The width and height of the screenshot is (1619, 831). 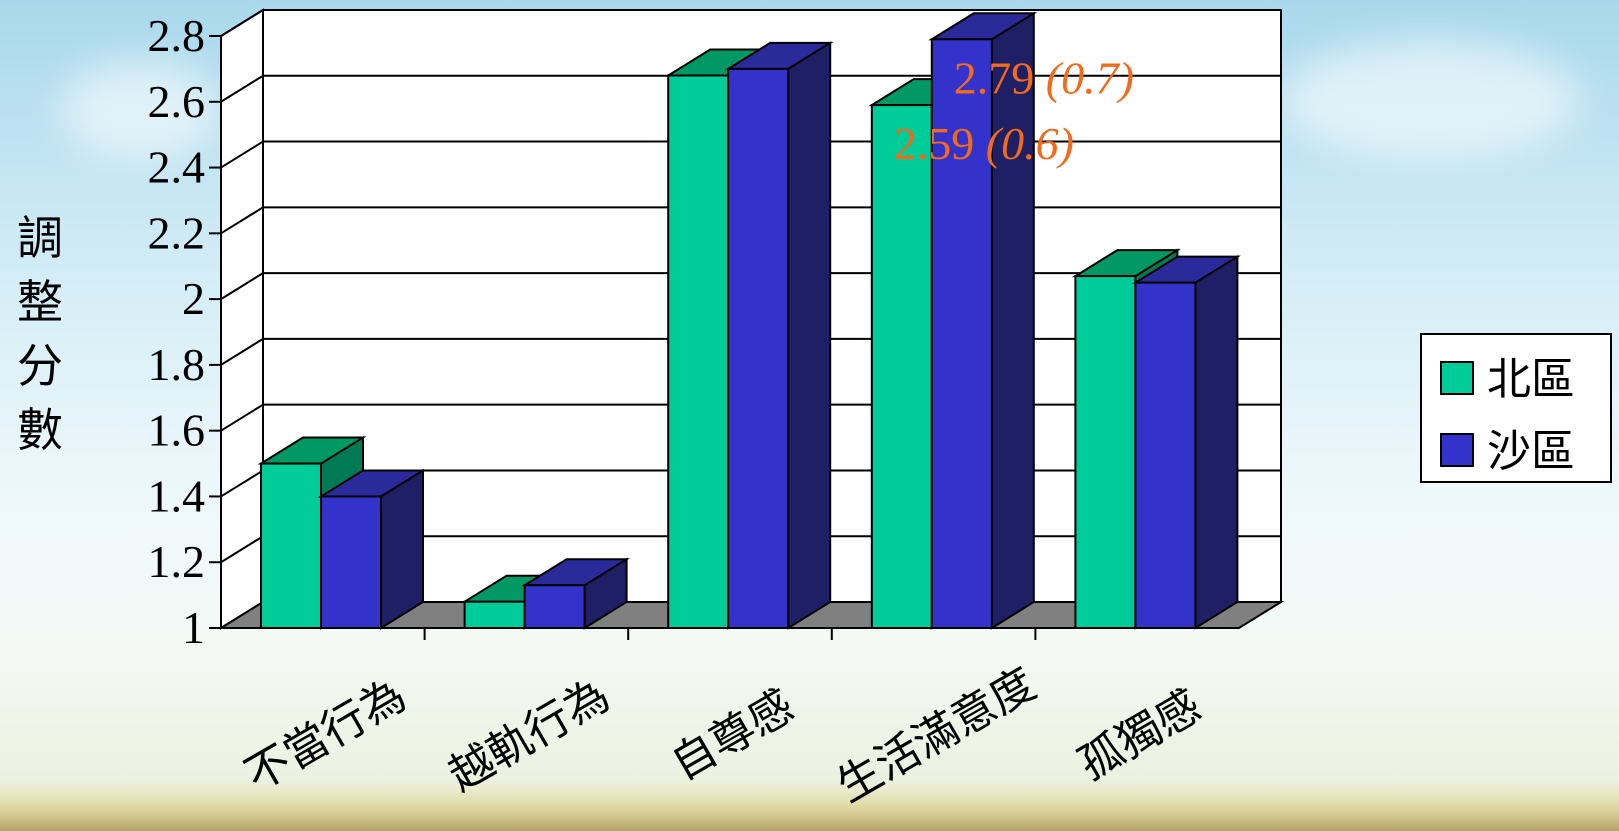 I want to click on y-tick-label: 1.2, so click(x=177, y=561).